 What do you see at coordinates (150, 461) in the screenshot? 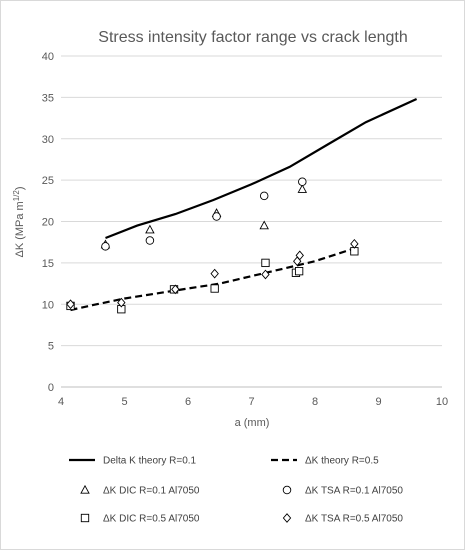
I see `legend-label: Delta K theory R=0.1` at bounding box center [150, 461].